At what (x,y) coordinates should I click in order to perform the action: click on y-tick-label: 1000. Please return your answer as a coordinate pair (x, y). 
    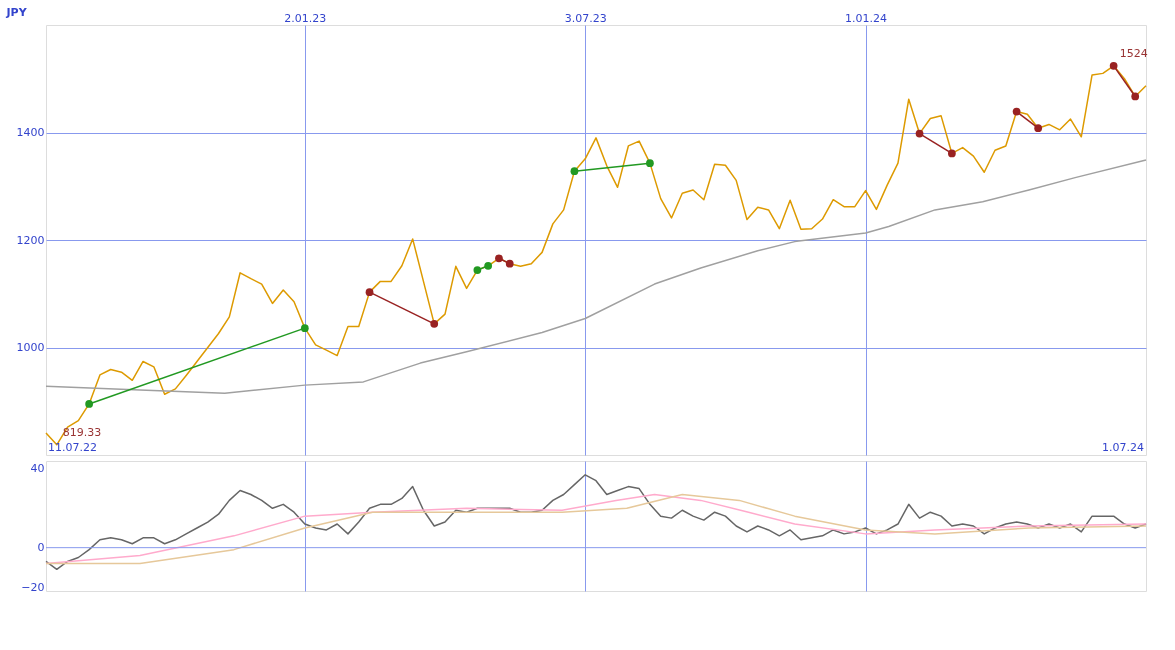
    Looking at the image, I should click on (30, 347).